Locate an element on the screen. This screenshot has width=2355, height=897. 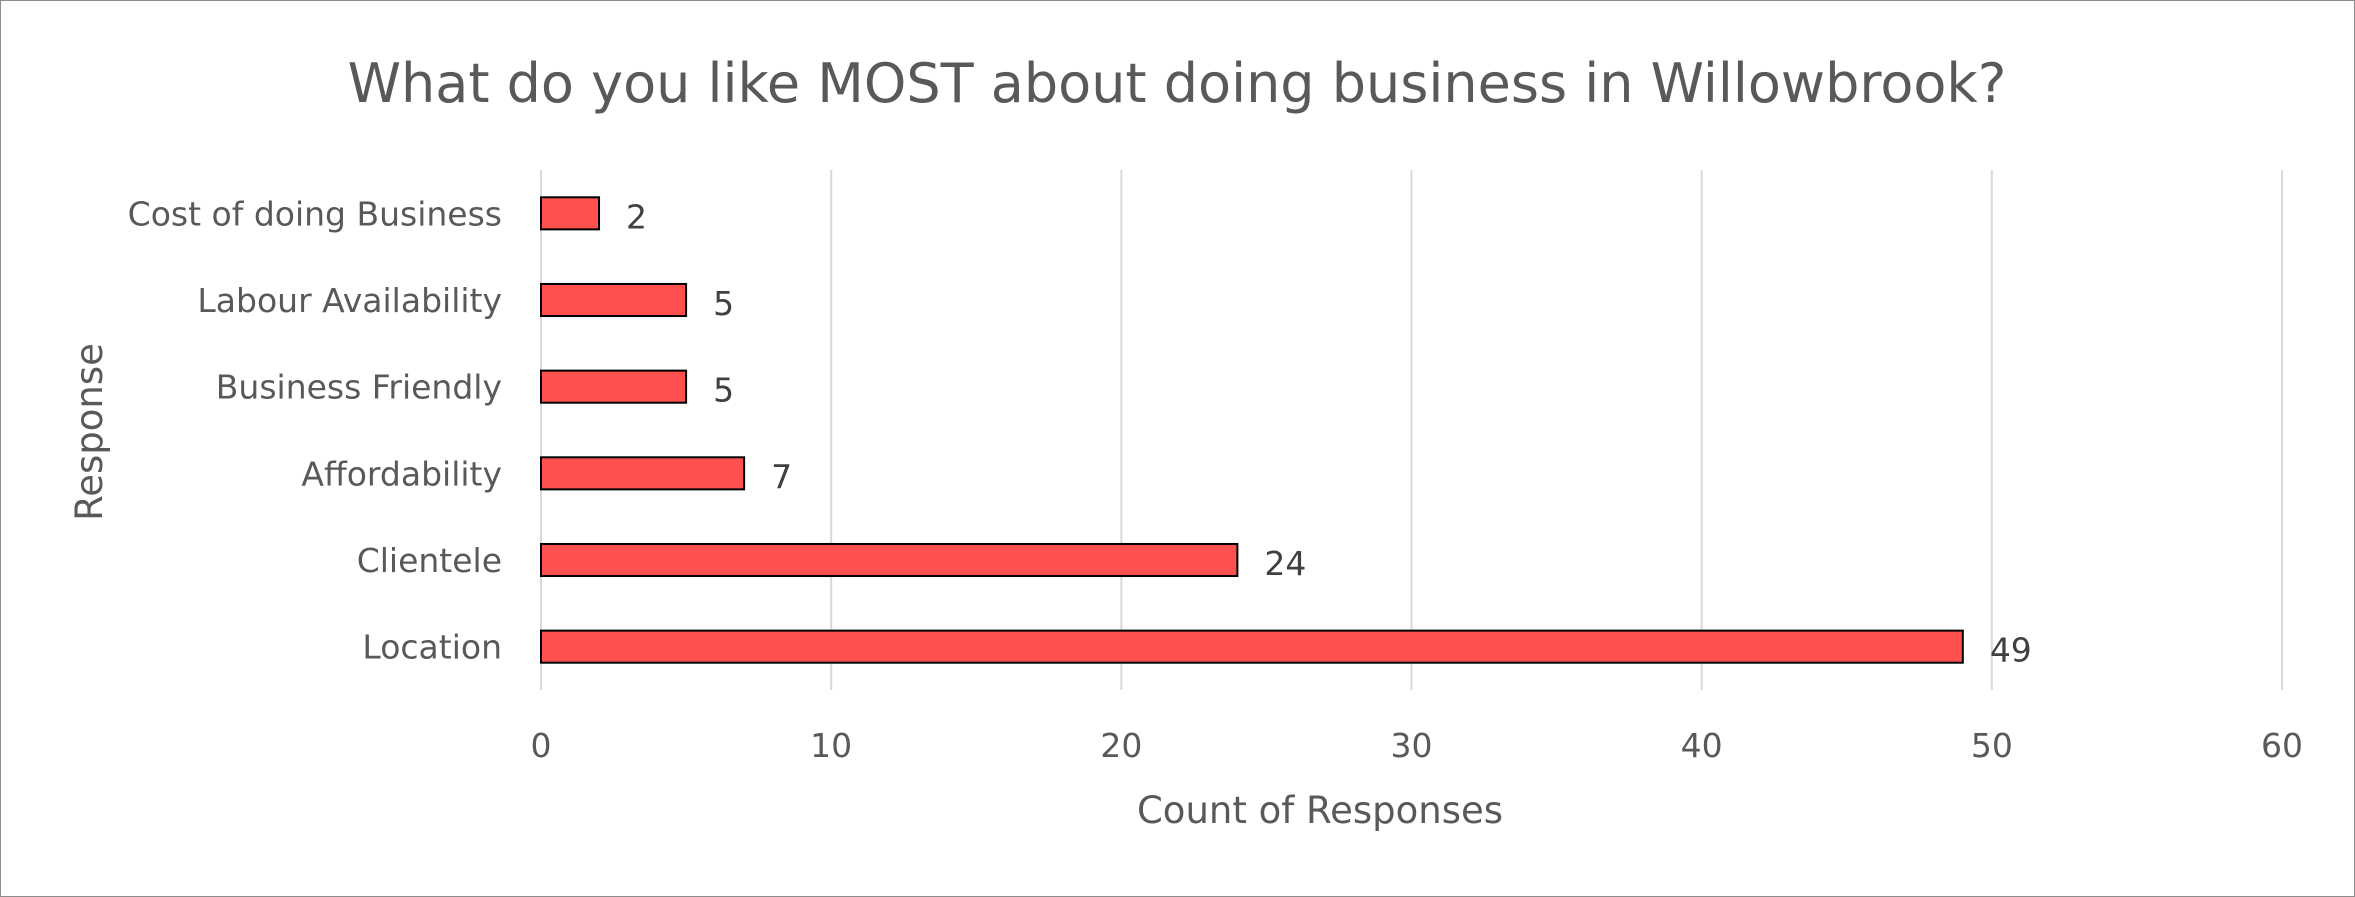
x-tick-labels: 0 10 20 30 40 50 60 is located at coordinates (1417, 745).